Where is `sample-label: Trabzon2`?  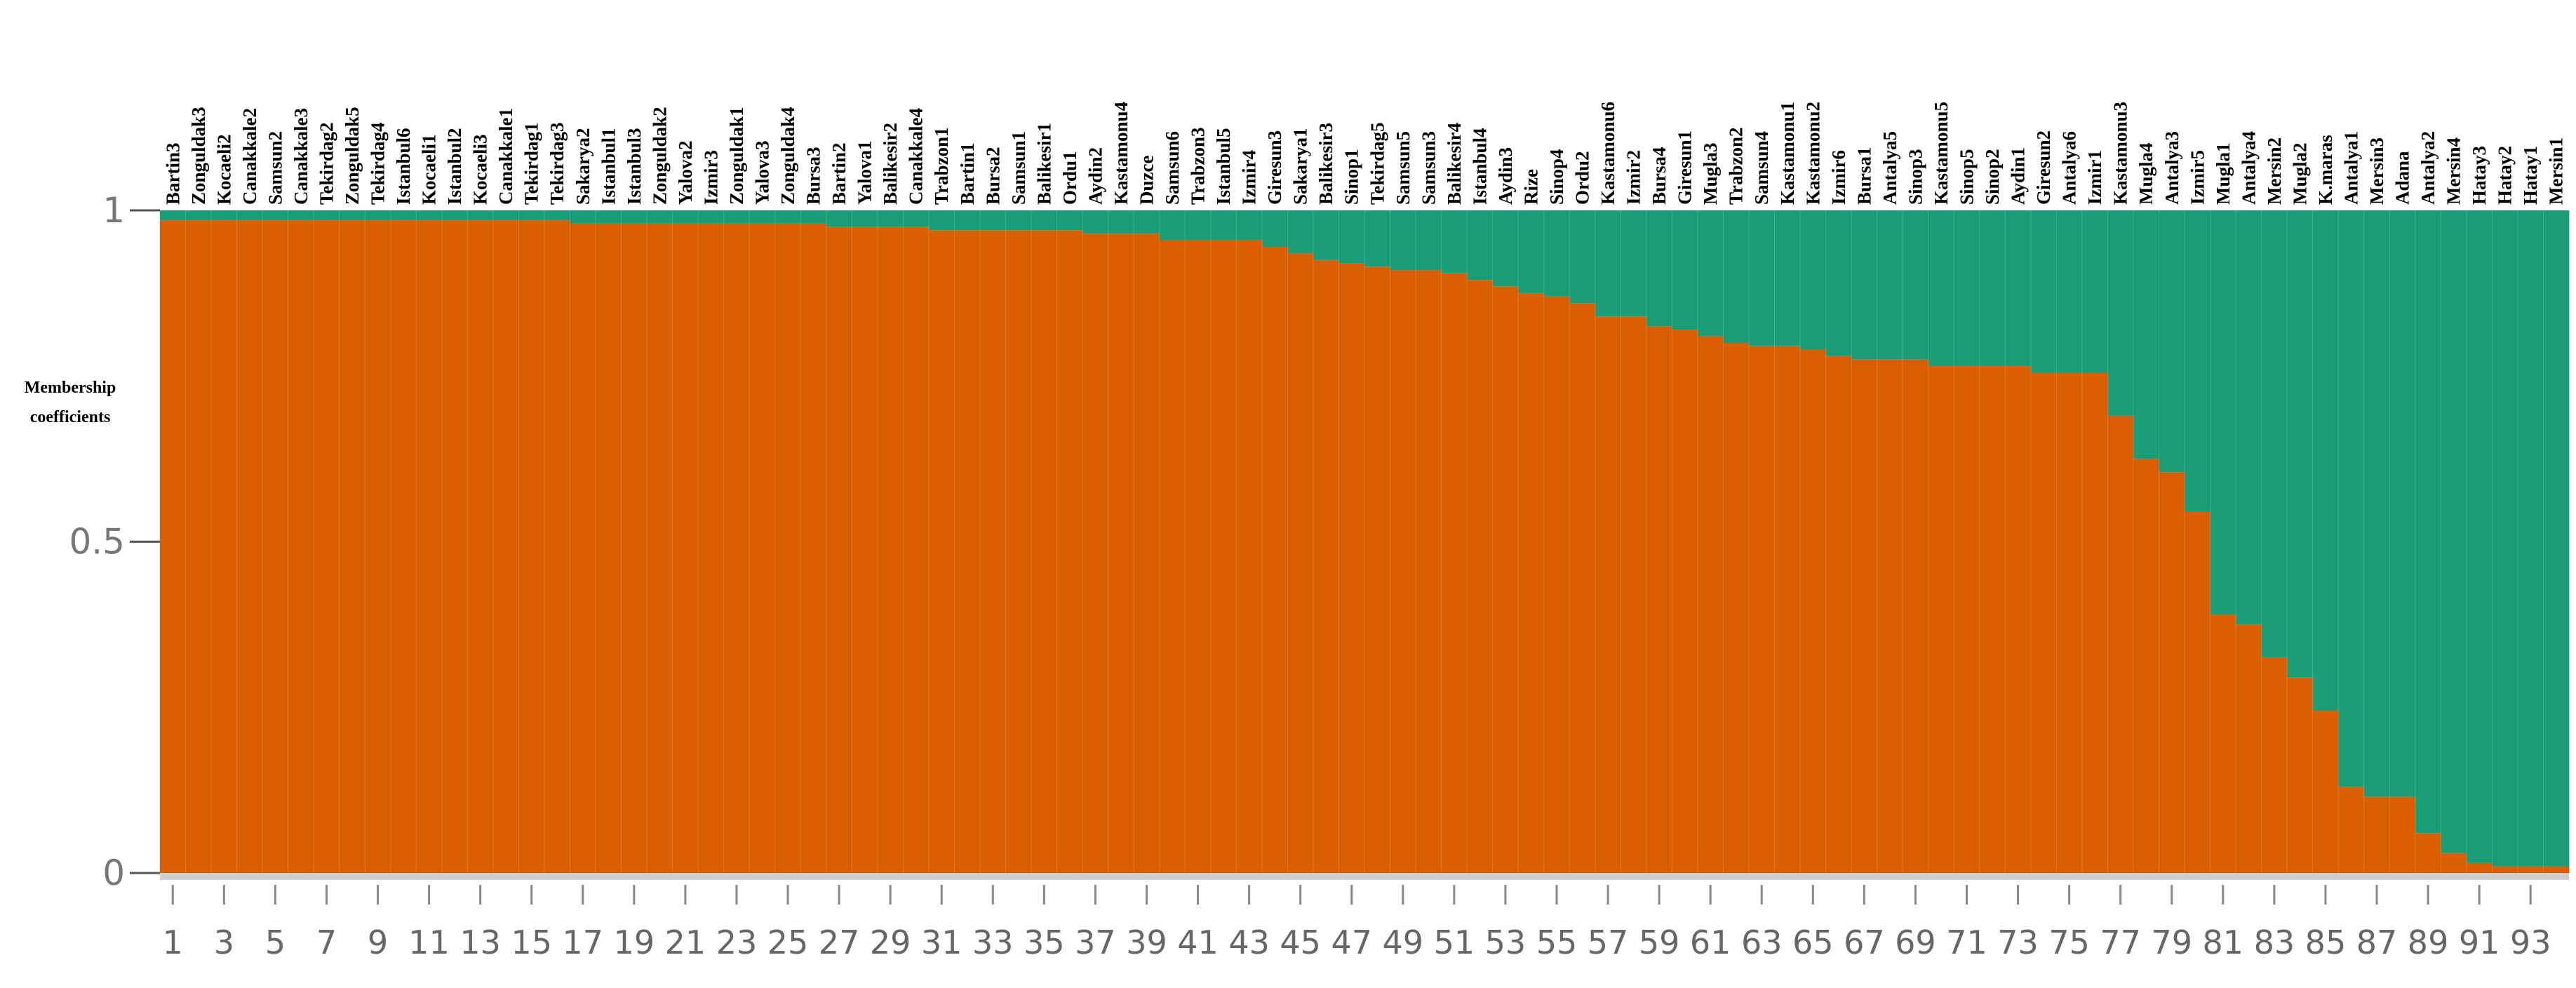
sample-label: Trabzon2 is located at coordinates (1737, 166).